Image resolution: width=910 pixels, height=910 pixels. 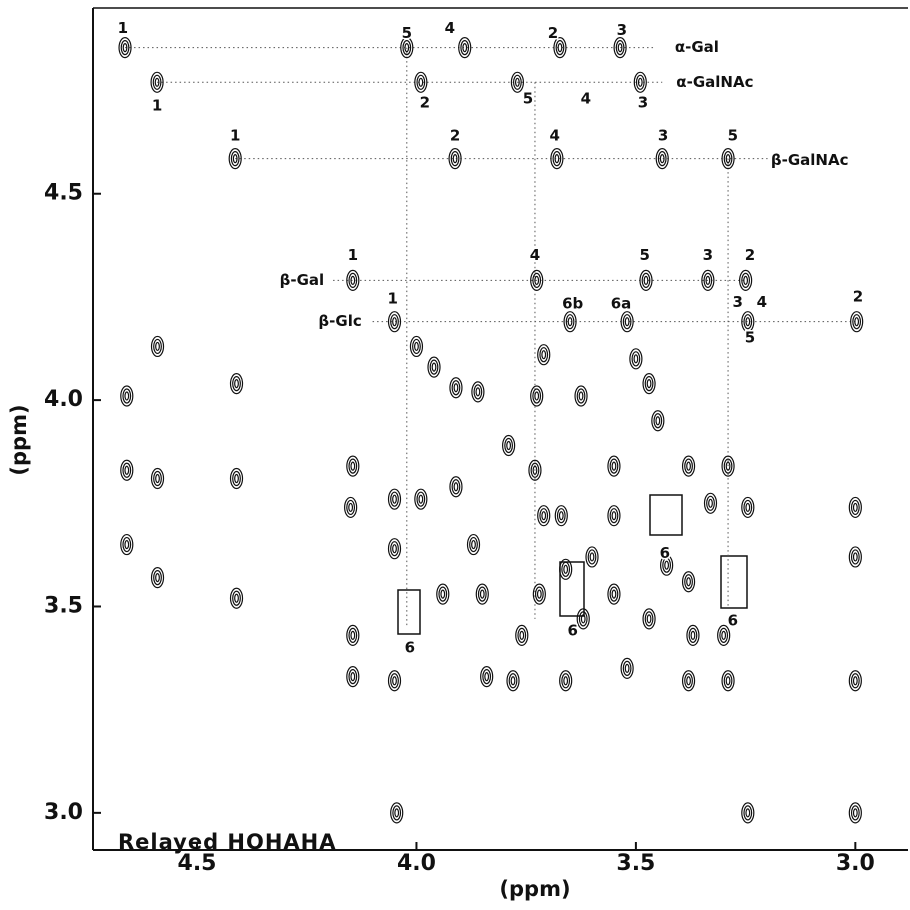 What do you see at coordinates (393, 298) in the screenshot?
I see `peak-label: 1` at bounding box center [393, 298].